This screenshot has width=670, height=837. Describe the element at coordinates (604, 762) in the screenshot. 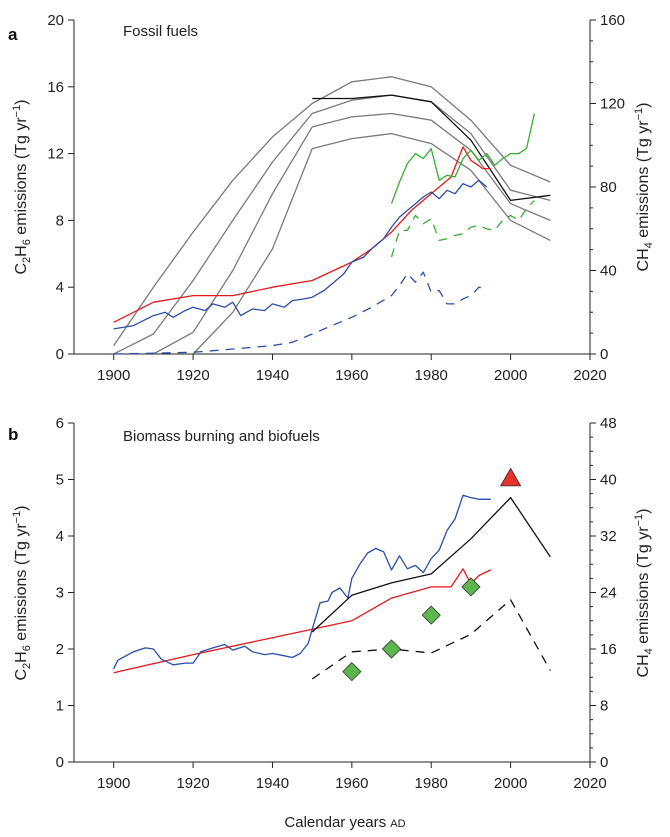

I see `panel-b-right-tick-label: 0` at that location.